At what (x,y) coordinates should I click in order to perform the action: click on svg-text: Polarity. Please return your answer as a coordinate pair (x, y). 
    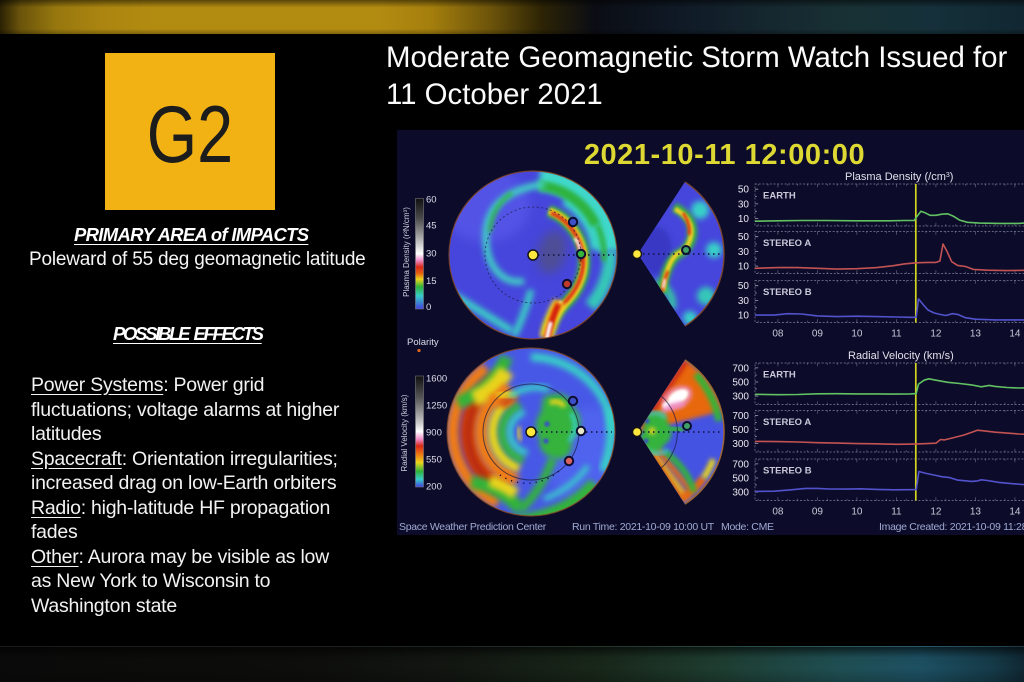
    Looking at the image, I should click on (423, 342).